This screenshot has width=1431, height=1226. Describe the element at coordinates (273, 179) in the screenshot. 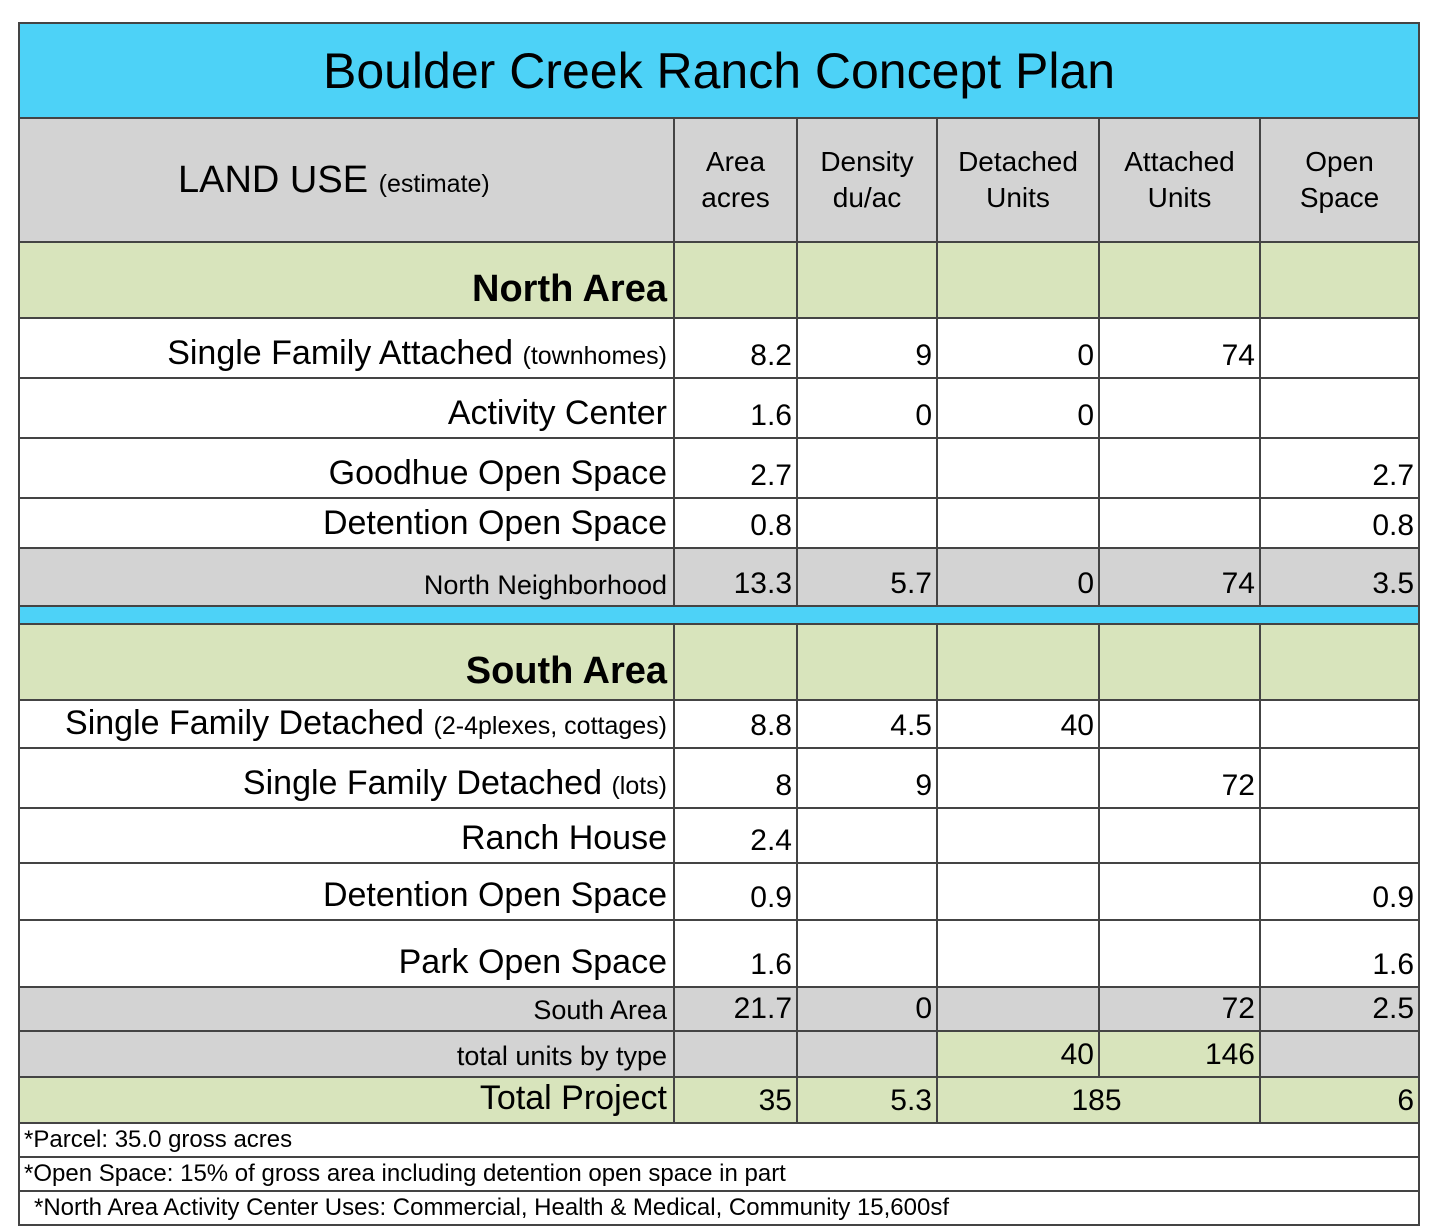

I see `land-use-label: LAND USE` at that location.